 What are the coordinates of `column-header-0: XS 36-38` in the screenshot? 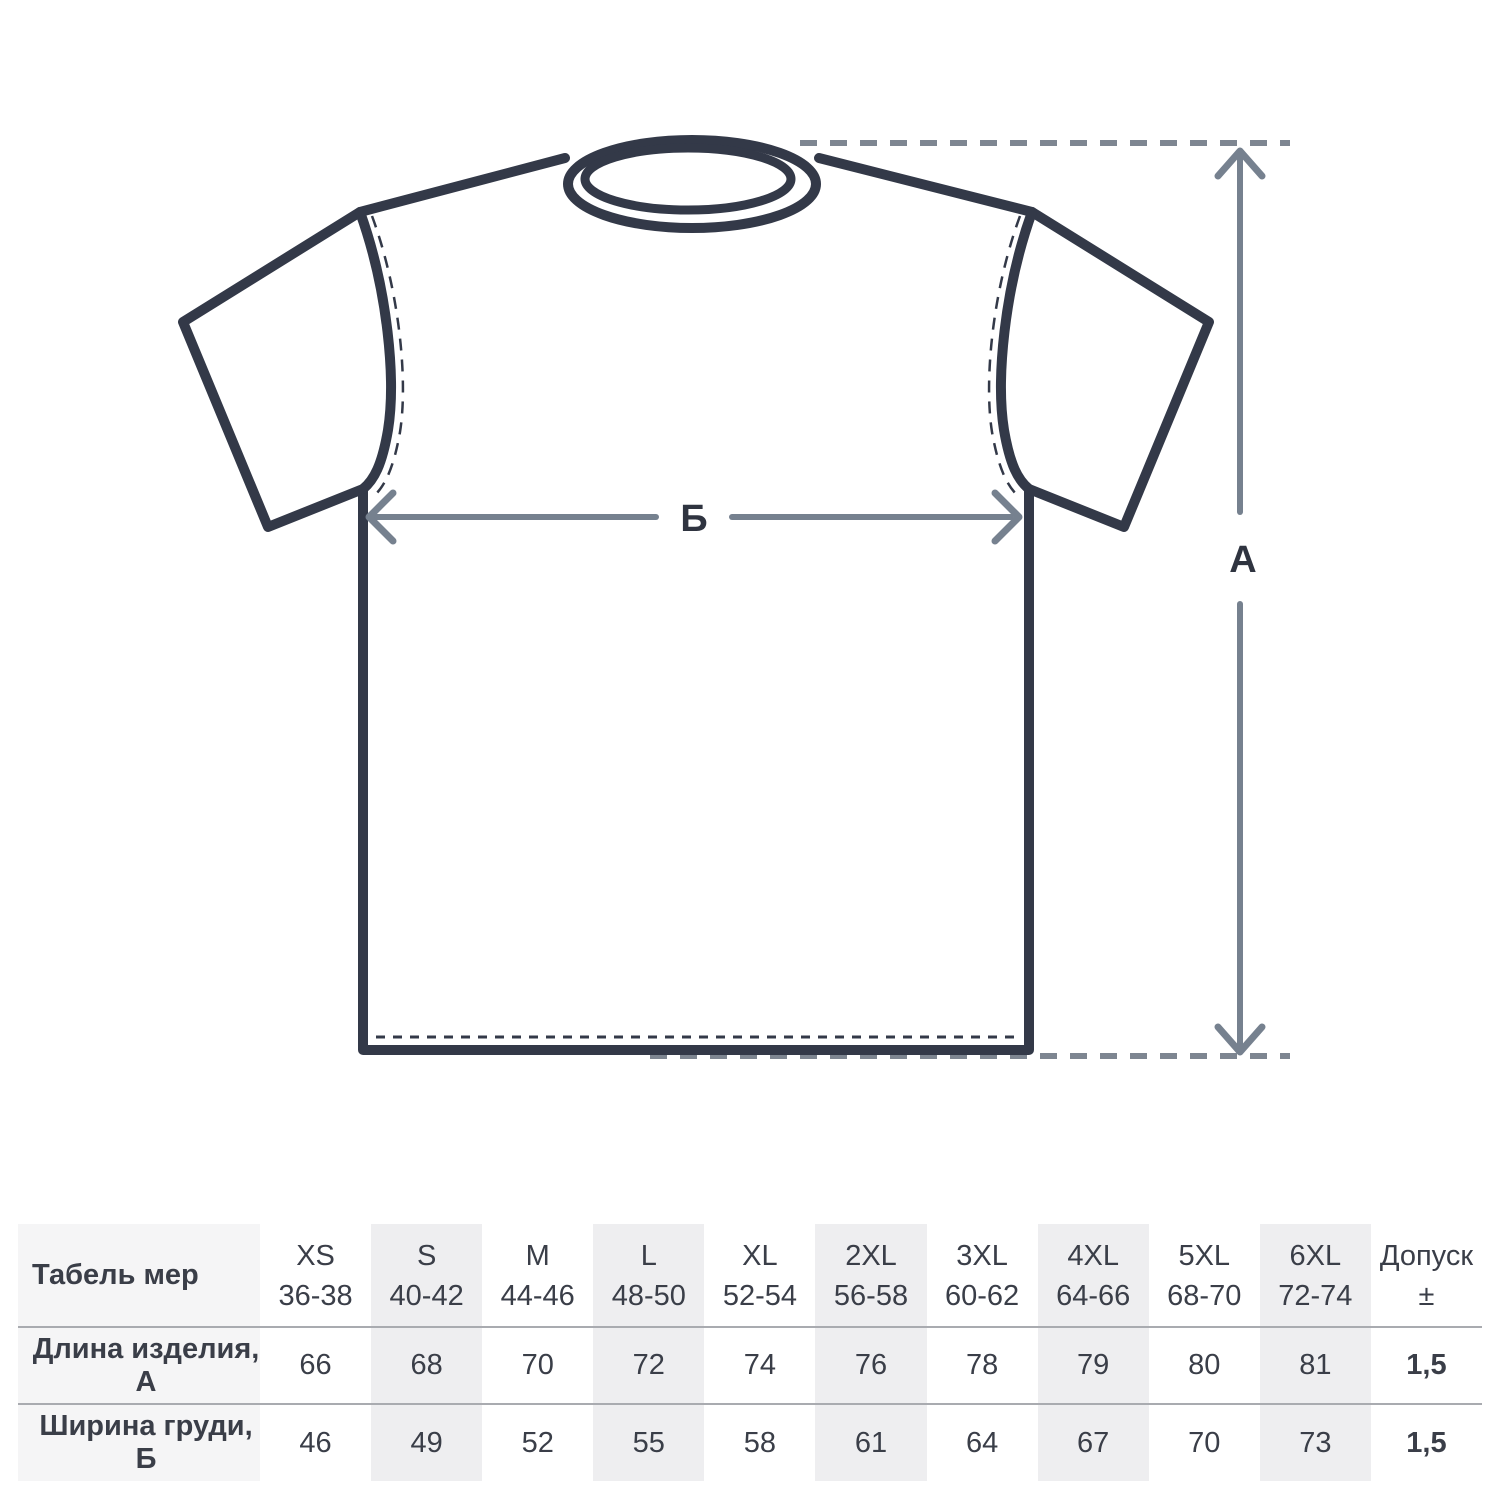 It's located at (315, 1275).